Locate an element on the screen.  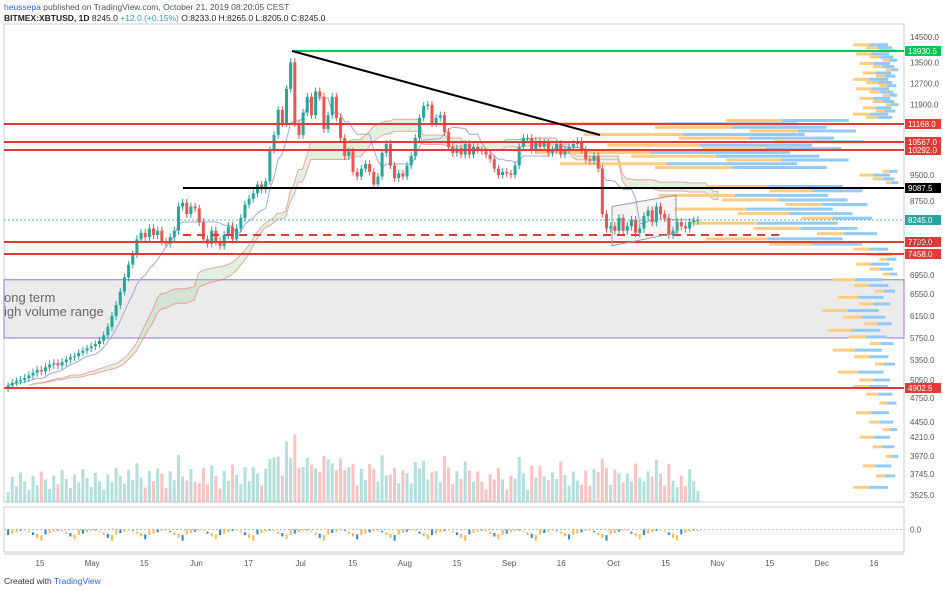
price-level-label: 4902.5 is located at coordinates (920, 388).